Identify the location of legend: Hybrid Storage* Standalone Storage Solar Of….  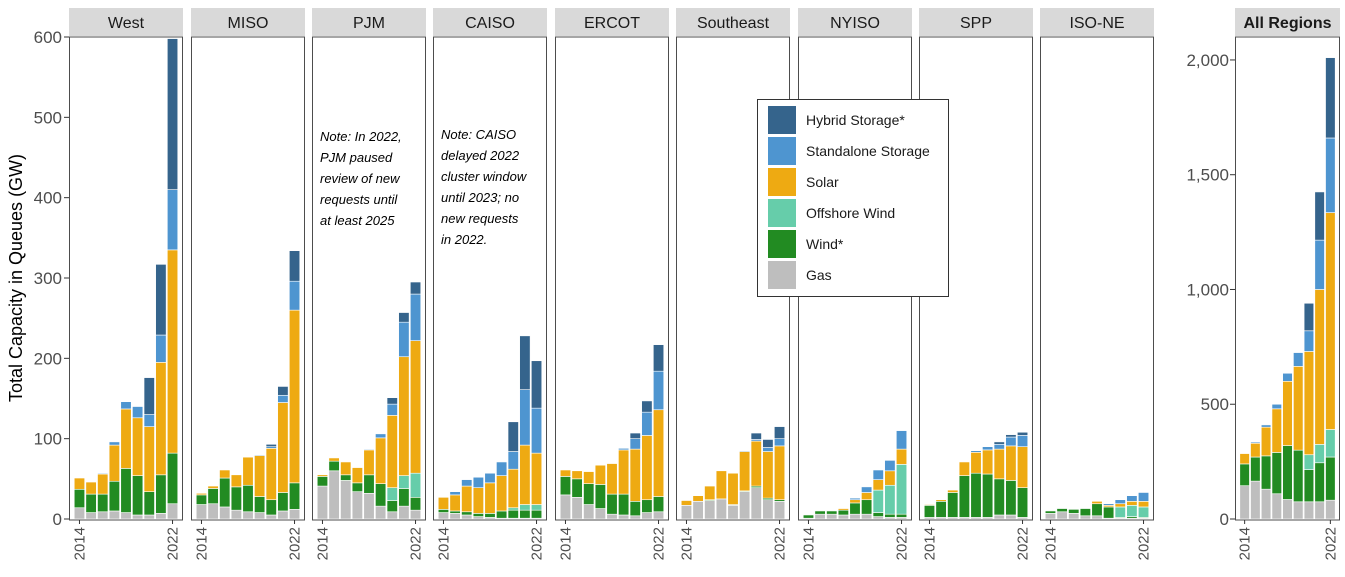
(853, 198).